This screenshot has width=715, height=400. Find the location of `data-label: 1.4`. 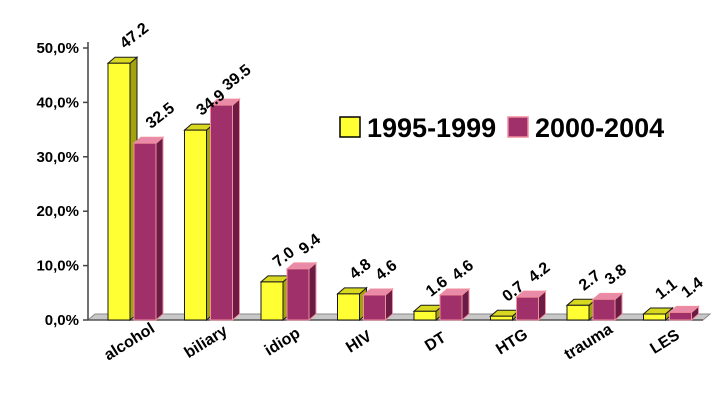

data-label: 1.4 is located at coordinates (692, 287).